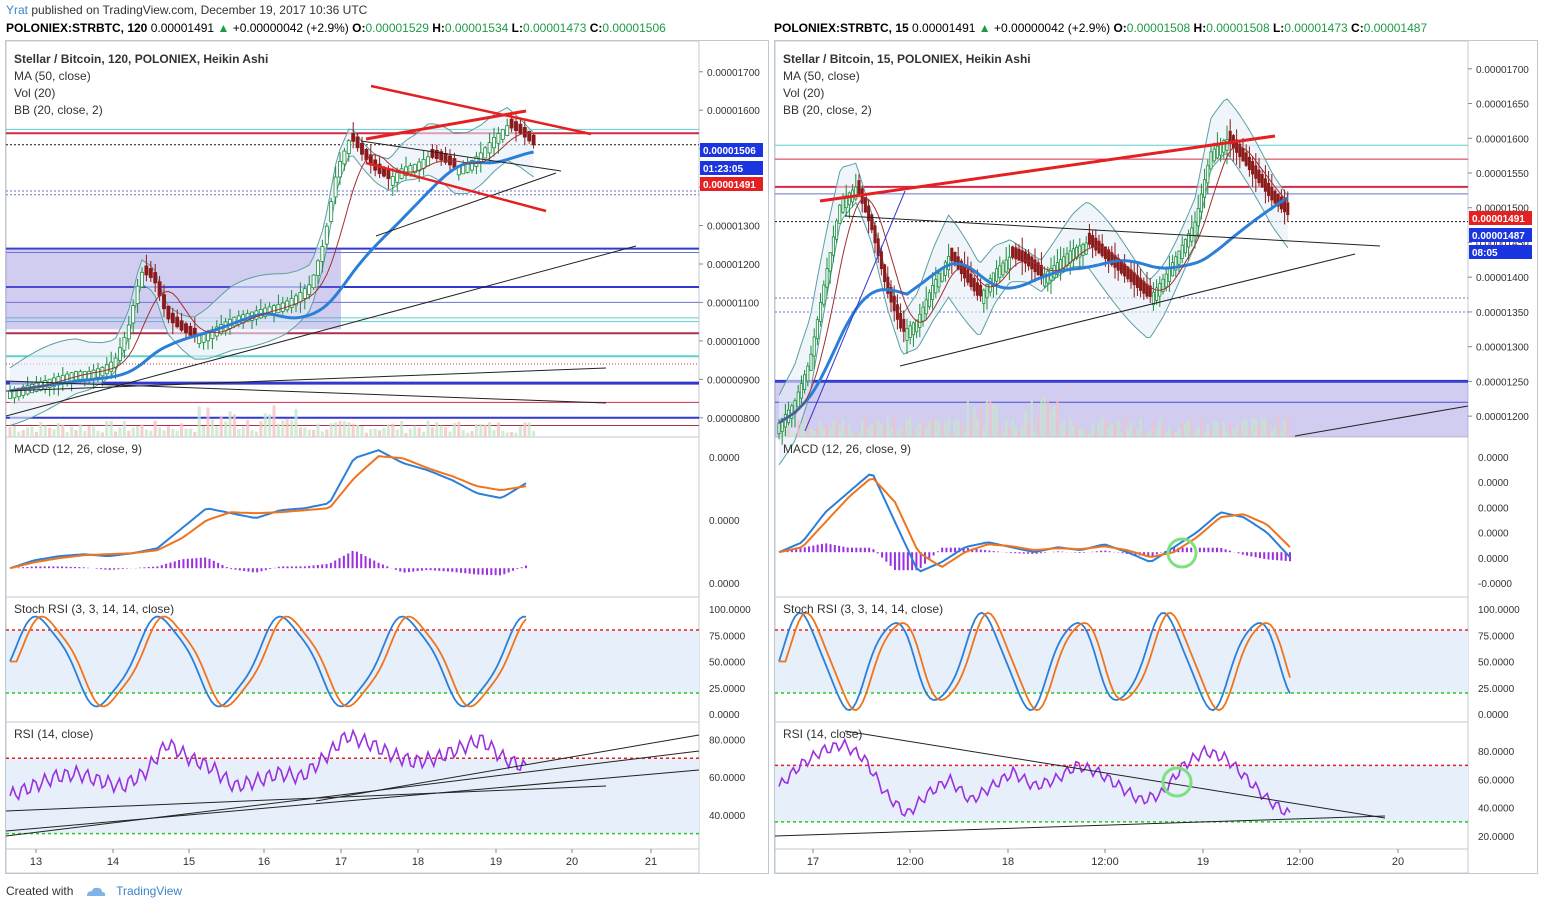 The image size is (1543, 909). I want to click on rsi-tick-label: 80.0000, so click(1496, 752).